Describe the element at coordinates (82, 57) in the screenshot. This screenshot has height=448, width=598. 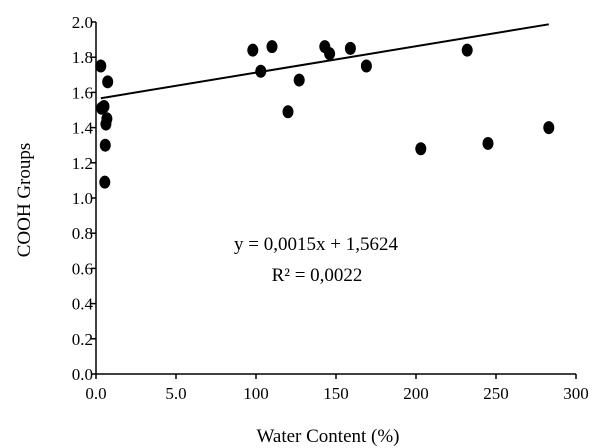
I see `y-tick-label: 1.8` at that location.